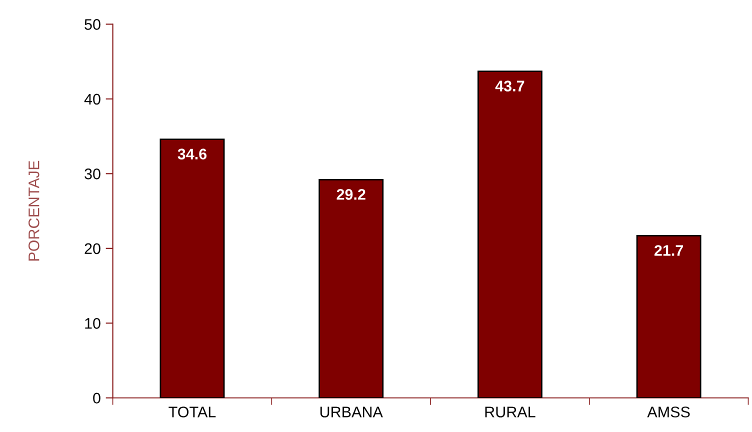 The width and height of the screenshot is (752, 432). Describe the element at coordinates (510, 412) in the screenshot. I see `x-tick-label: RURAL` at that location.